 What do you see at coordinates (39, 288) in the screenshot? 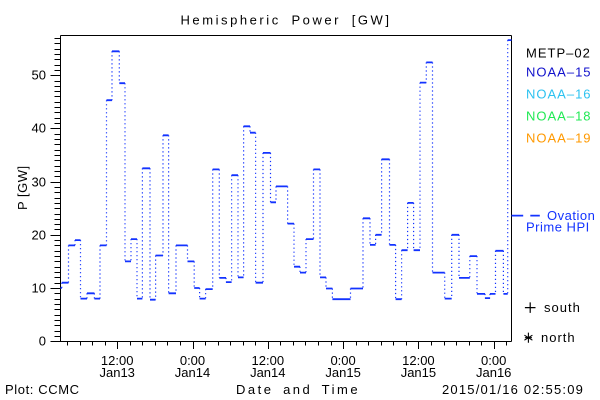
I see `svg-text: 10` at bounding box center [39, 288].